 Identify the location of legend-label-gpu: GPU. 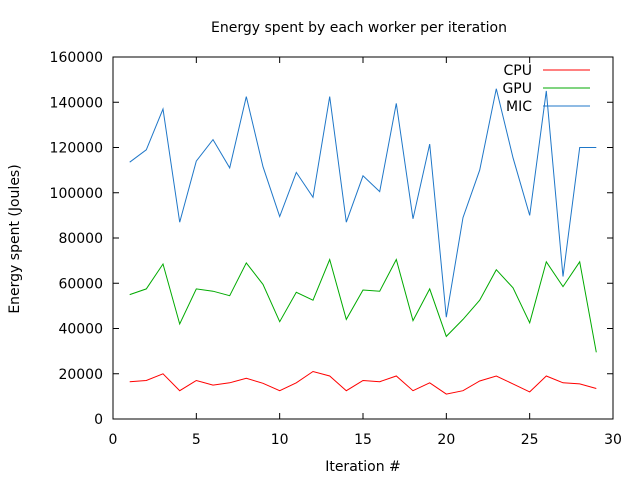
(517, 89).